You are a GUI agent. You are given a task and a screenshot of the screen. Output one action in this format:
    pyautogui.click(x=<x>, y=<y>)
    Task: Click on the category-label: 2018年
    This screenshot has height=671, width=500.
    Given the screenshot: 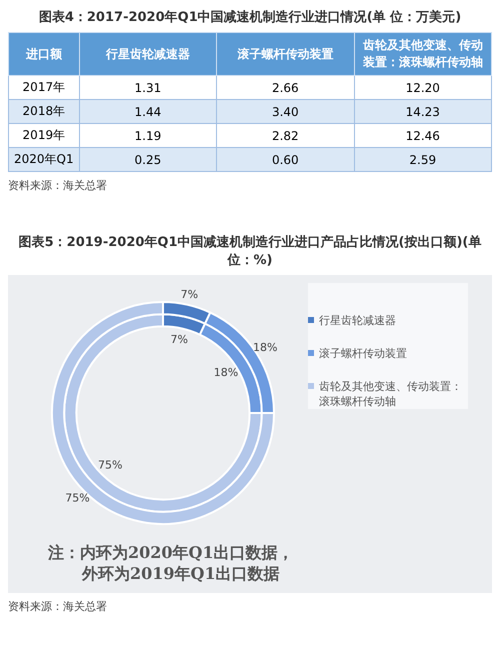 What is the action you would take?
    pyautogui.click(x=44, y=112)
    